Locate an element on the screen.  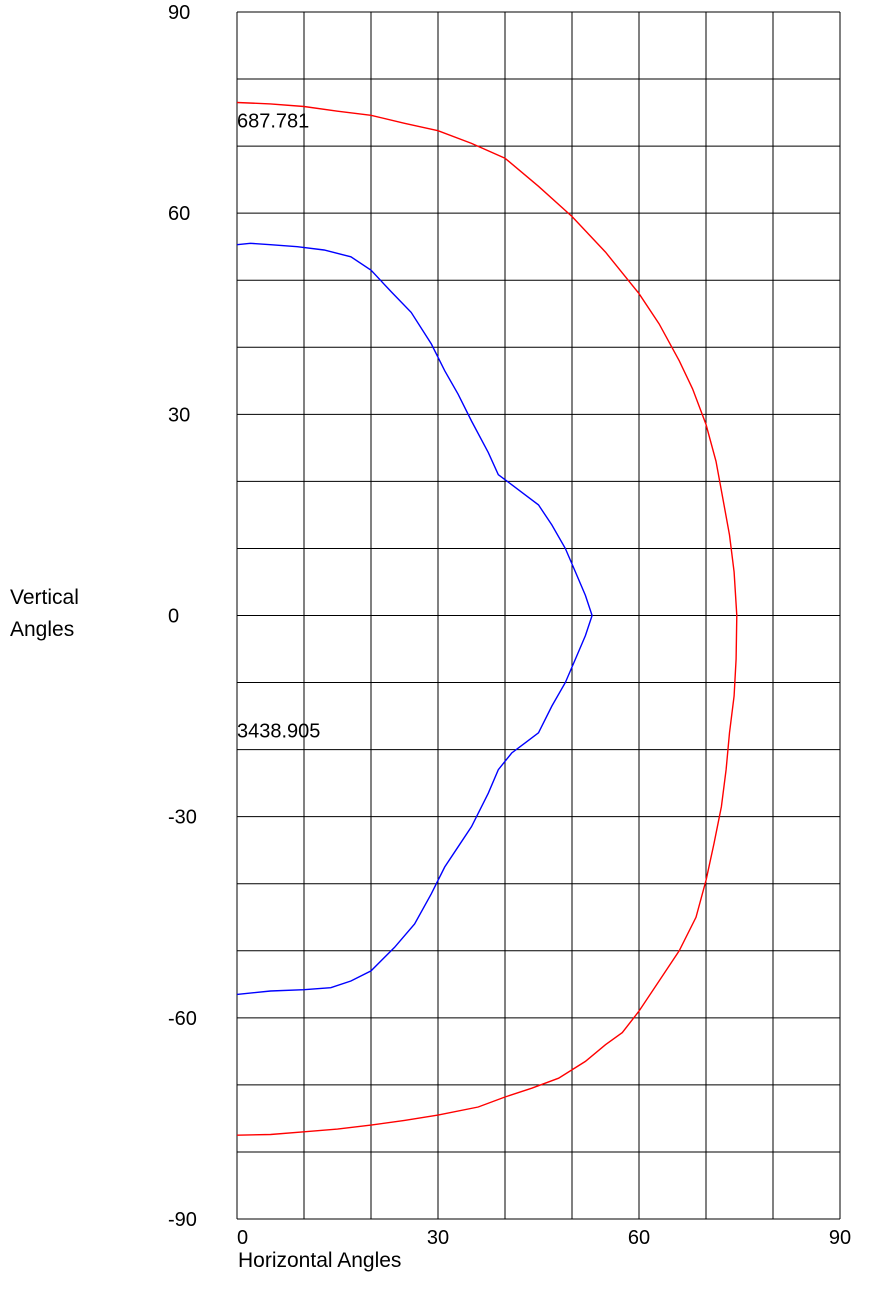
y-tick-label: -90 is located at coordinates (182, 1220).